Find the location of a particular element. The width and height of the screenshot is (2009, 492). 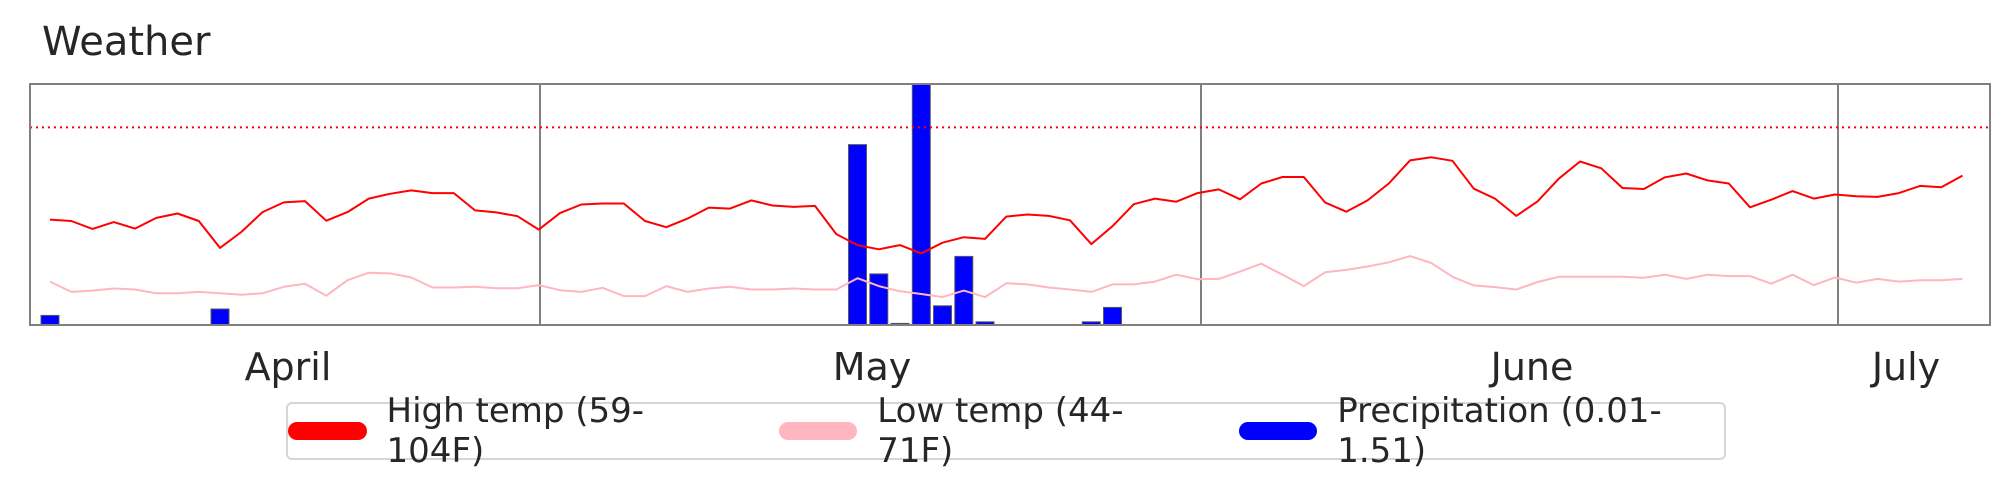

legend-label-low: Low temp (44-71F) is located at coordinates (1000, 431).